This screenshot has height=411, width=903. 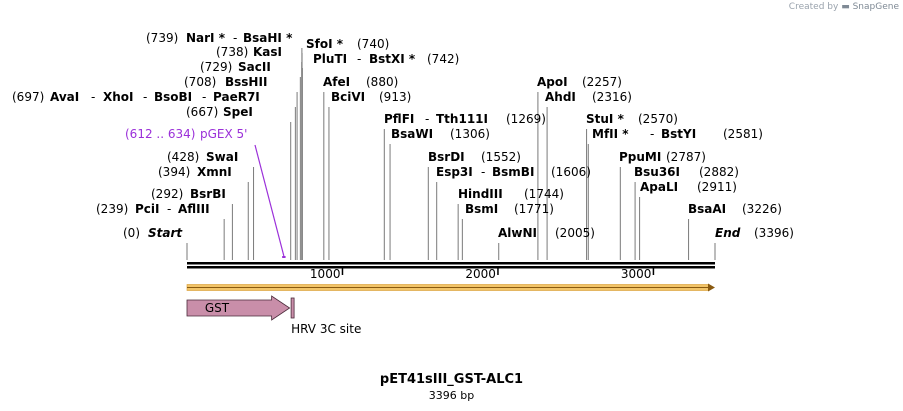 I want to click on site-position: (708), so click(x=200, y=82).